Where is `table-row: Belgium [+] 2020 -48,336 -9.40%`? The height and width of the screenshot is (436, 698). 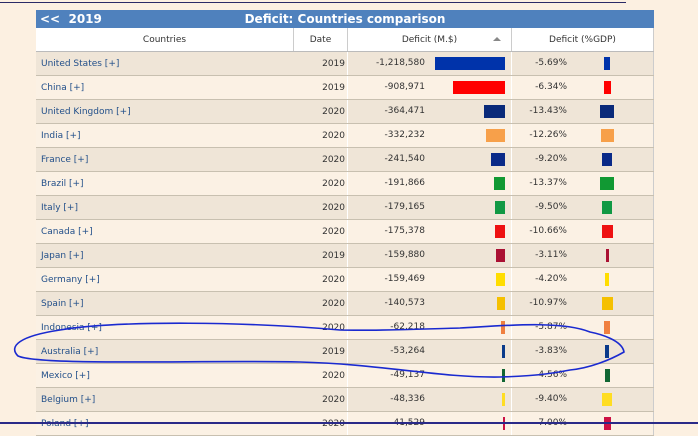
table-row: Belgium [+] 2020 -48,336 -9.40% is located at coordinates (345, 399).